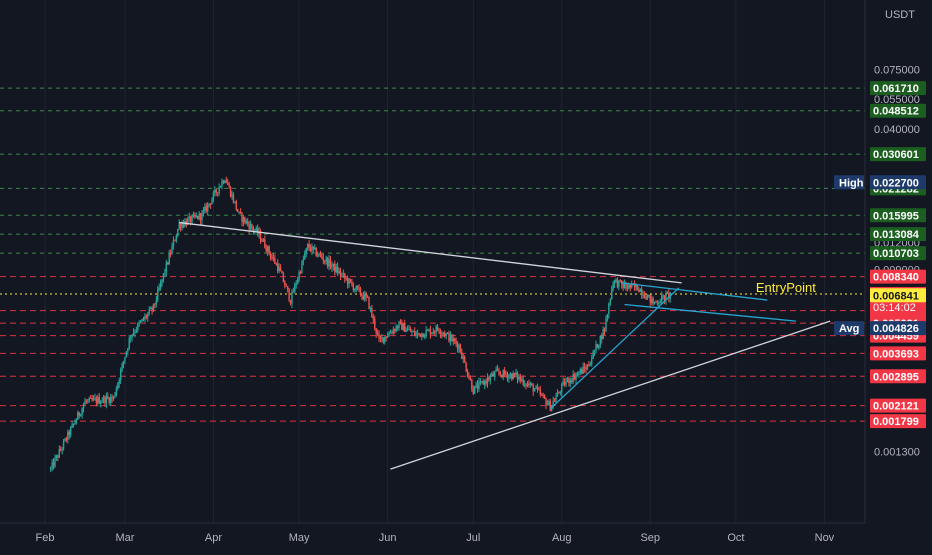  What do you see at coordinates (896, 354) in the screenshot?
I see `level-price-tag: 0.003693` at bounding box center [896, 354].